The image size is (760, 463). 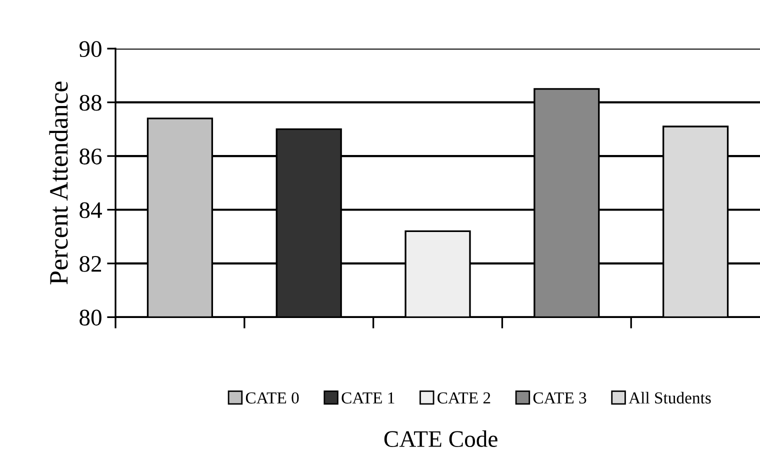 What do you see at coordinates (669, 398) in the screenshot?
I see `legend-label: All Students` at bounding box center [669, 398].